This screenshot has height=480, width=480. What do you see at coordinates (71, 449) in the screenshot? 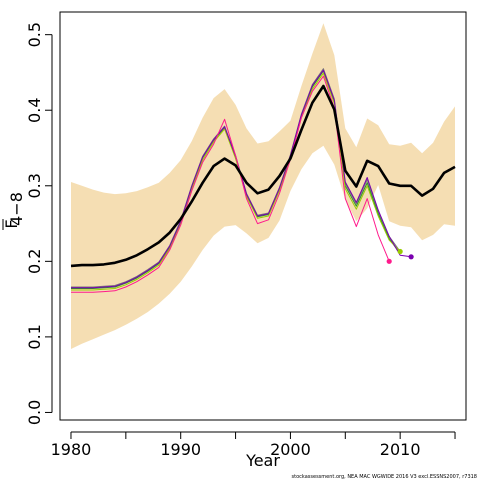
I see `x-tick-label: 1980` at bounding box center [71, 449].